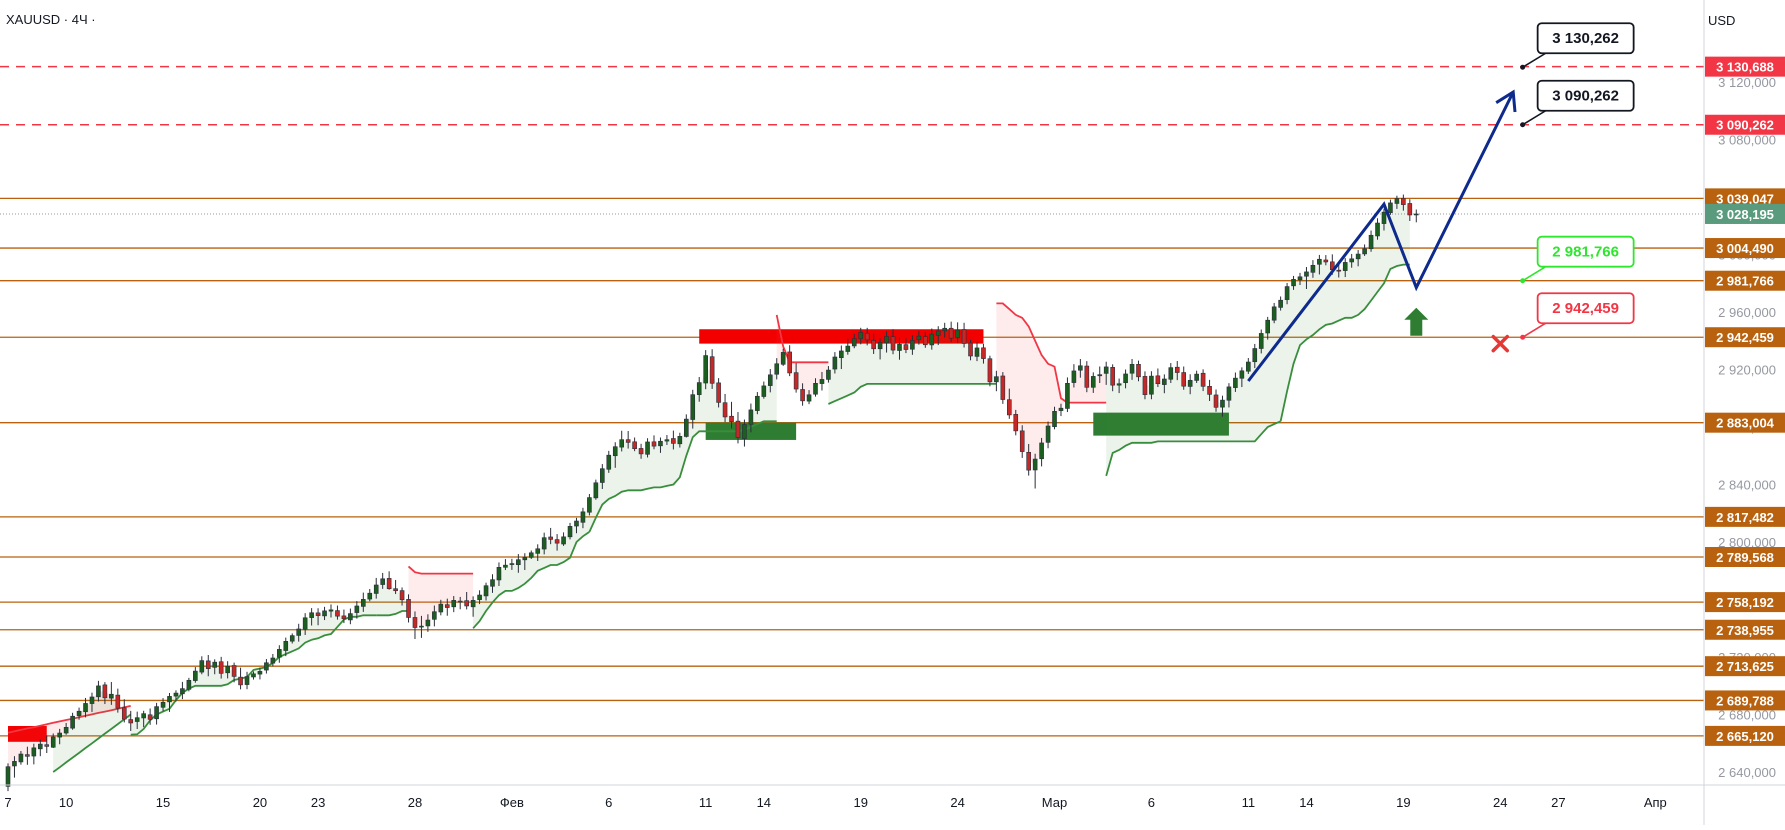 This screenshot has width=1785, height=830. Describe the element at coordinates (1722, 20) in the screenshot. I see `currency-label: USD` at that location.